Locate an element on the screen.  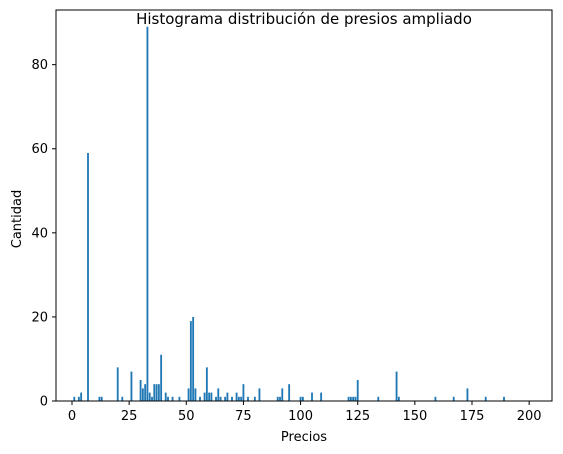
x-tick-label: 100 is located at coordinates (300, 416).